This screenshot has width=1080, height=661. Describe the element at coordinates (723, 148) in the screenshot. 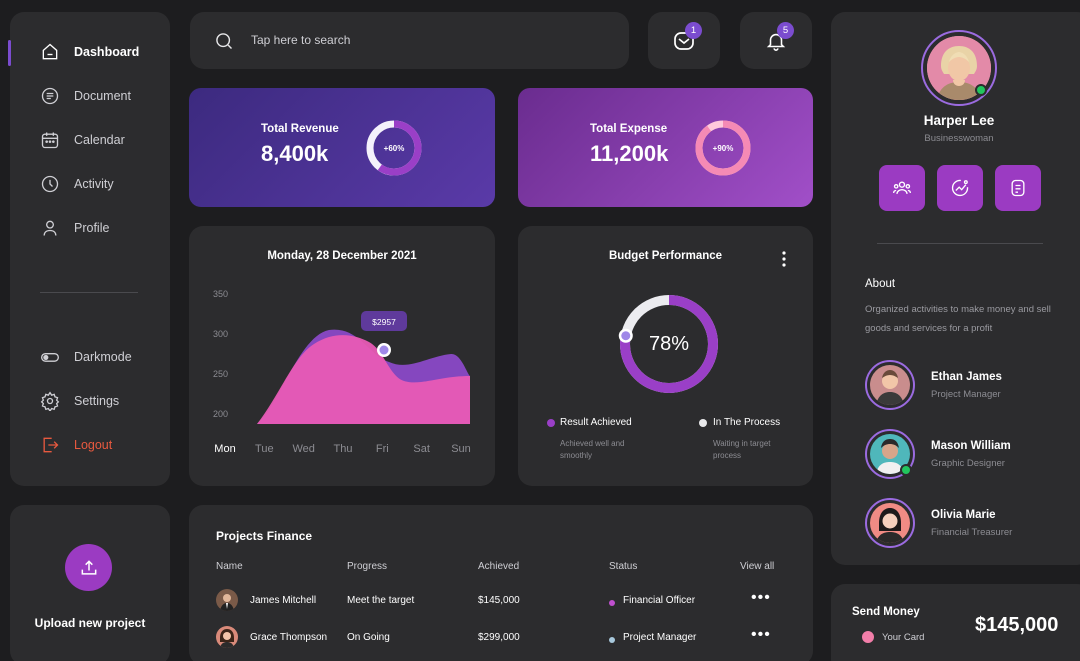

I see `expense-donut` at that location.